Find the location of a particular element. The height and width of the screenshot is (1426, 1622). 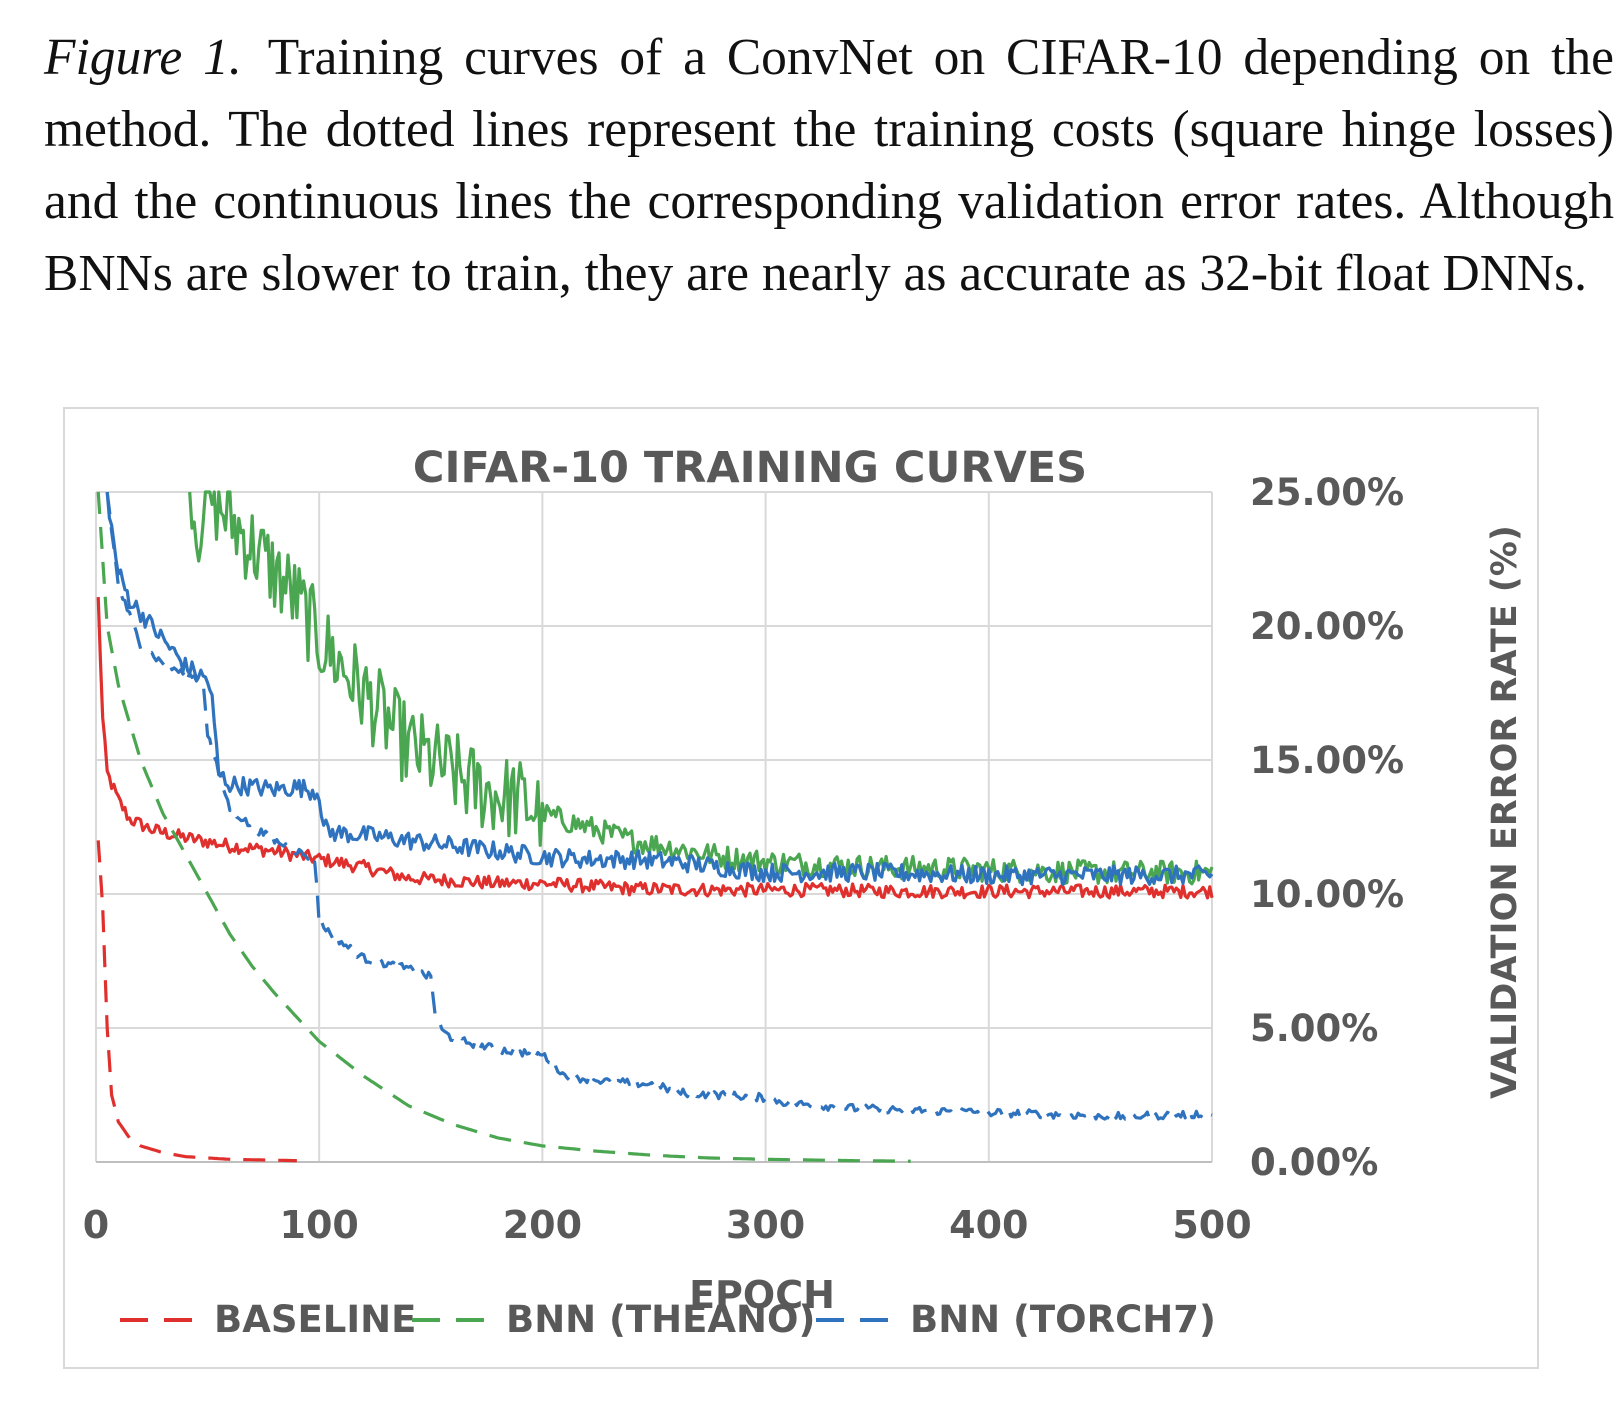

y-tick-label: 10.00% is located at coordinates (1327, 894).